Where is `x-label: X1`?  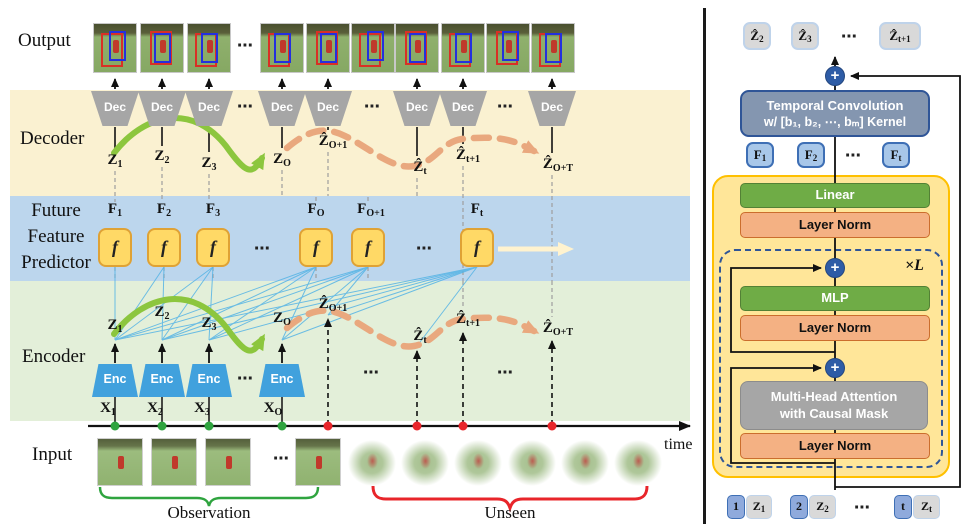 x-label: X1 is located at coordinates (108, 409).